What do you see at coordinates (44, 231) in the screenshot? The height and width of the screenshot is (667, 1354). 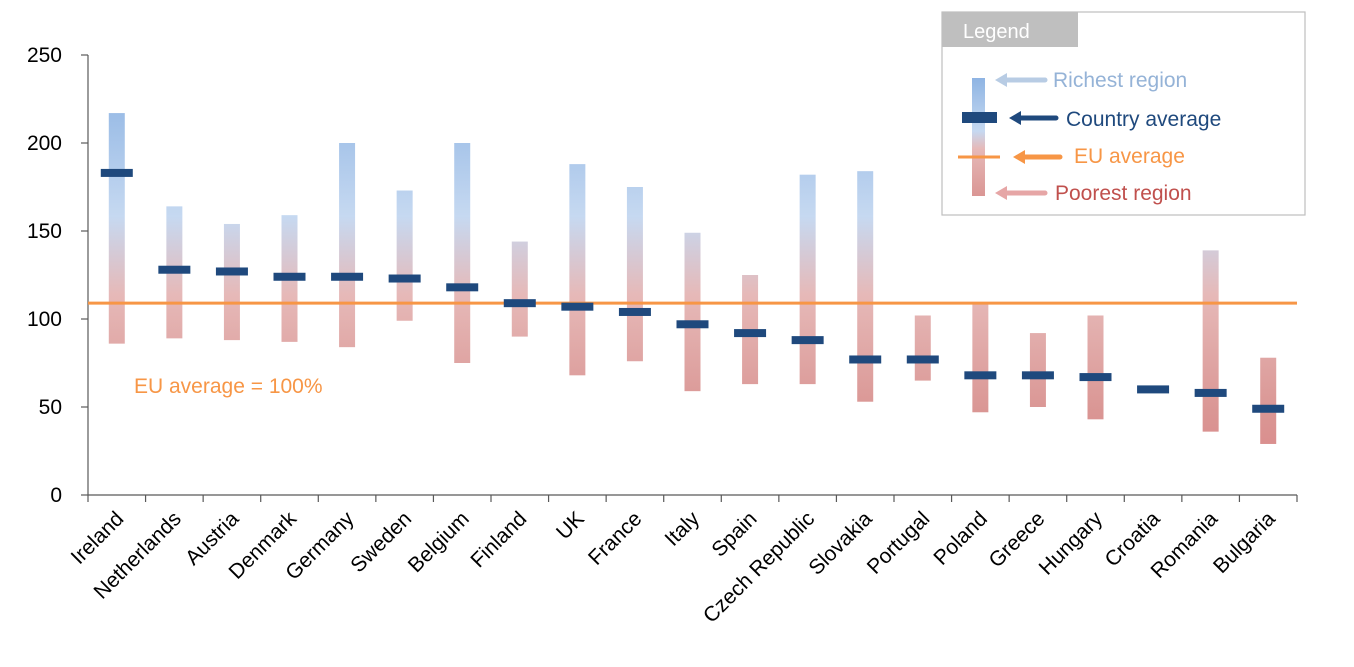 I see `y-tick-label: 150` at bounding box center [44, 231].